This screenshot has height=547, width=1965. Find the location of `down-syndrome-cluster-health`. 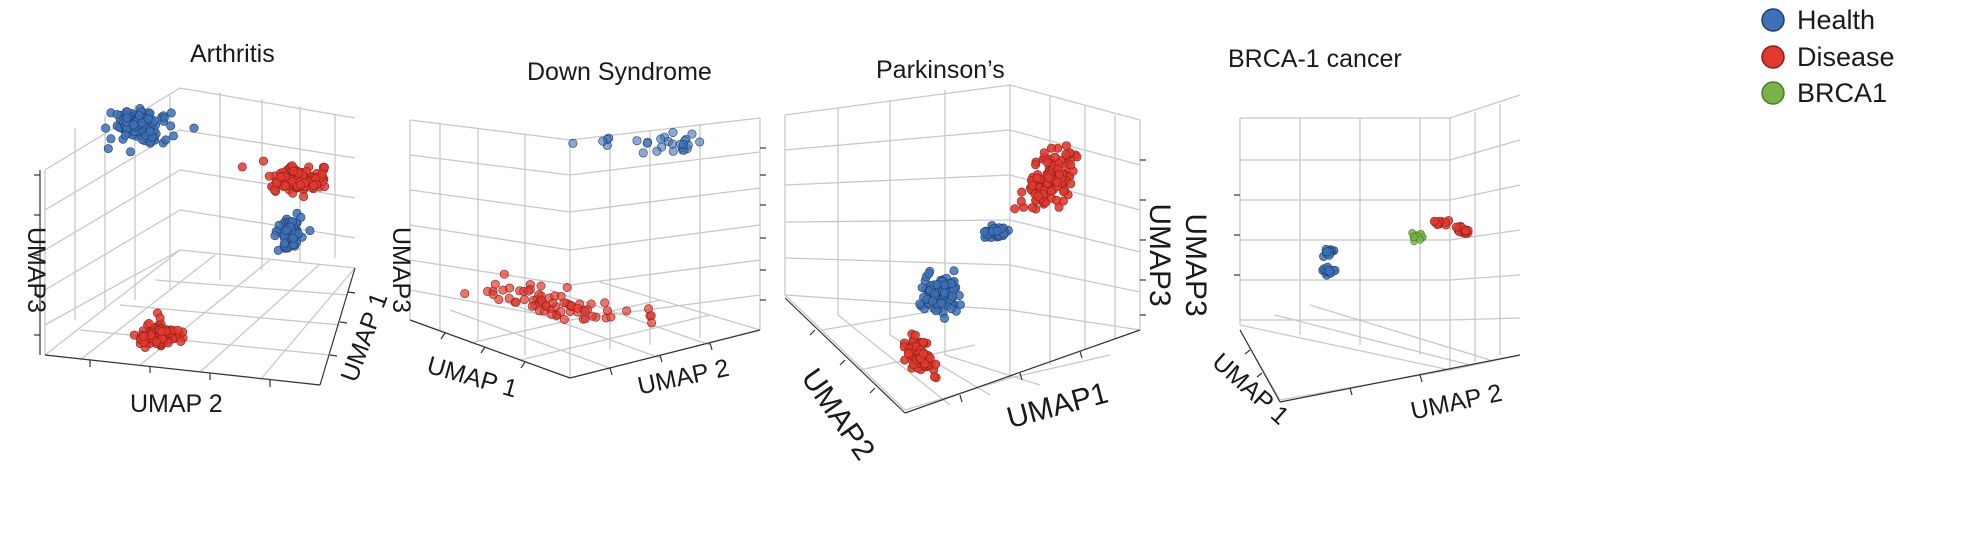

down-syndrome-cluster-health is located at coordinates (636, 143).